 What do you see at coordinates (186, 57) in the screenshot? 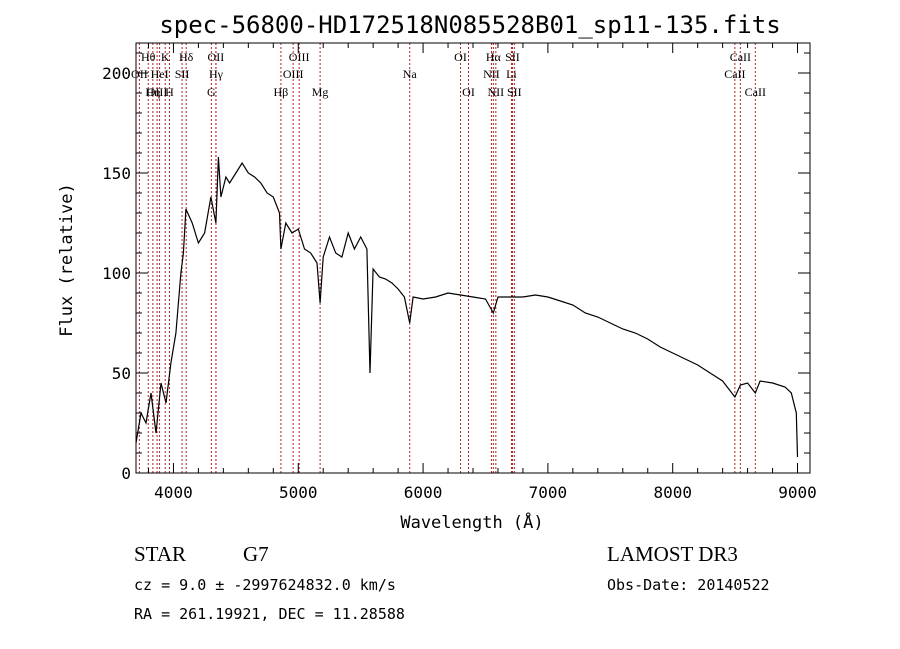
I see `line-marker-label-7: Hδ` at bounding box center [186, 57].